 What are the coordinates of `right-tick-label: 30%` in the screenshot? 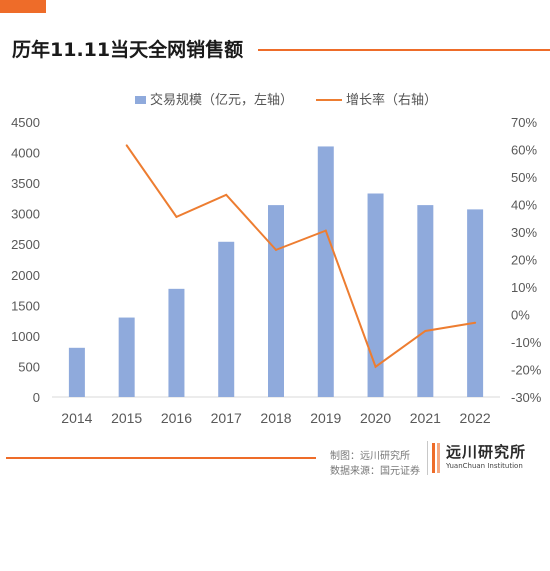 It's located at (524, 232).